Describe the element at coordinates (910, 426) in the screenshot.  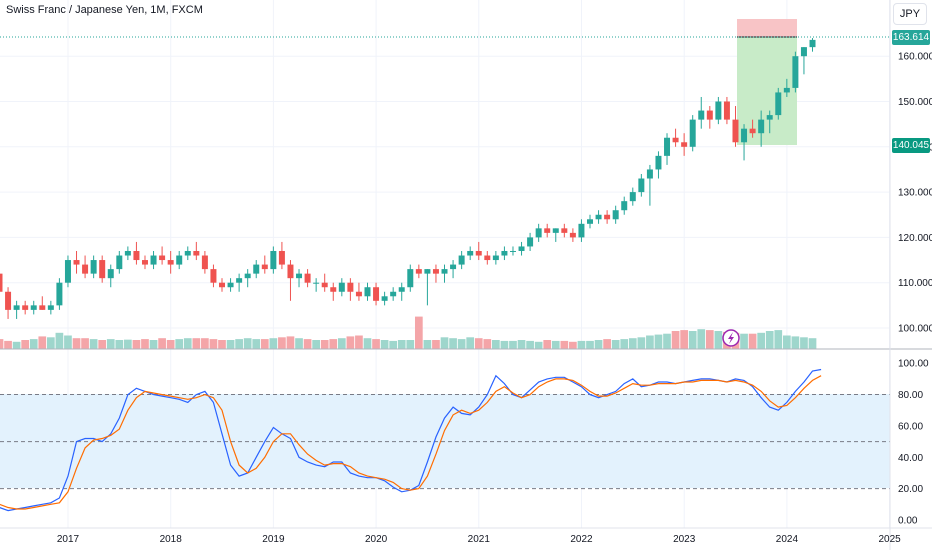
I see `stochastic-tick-label: 60.00` at that location.